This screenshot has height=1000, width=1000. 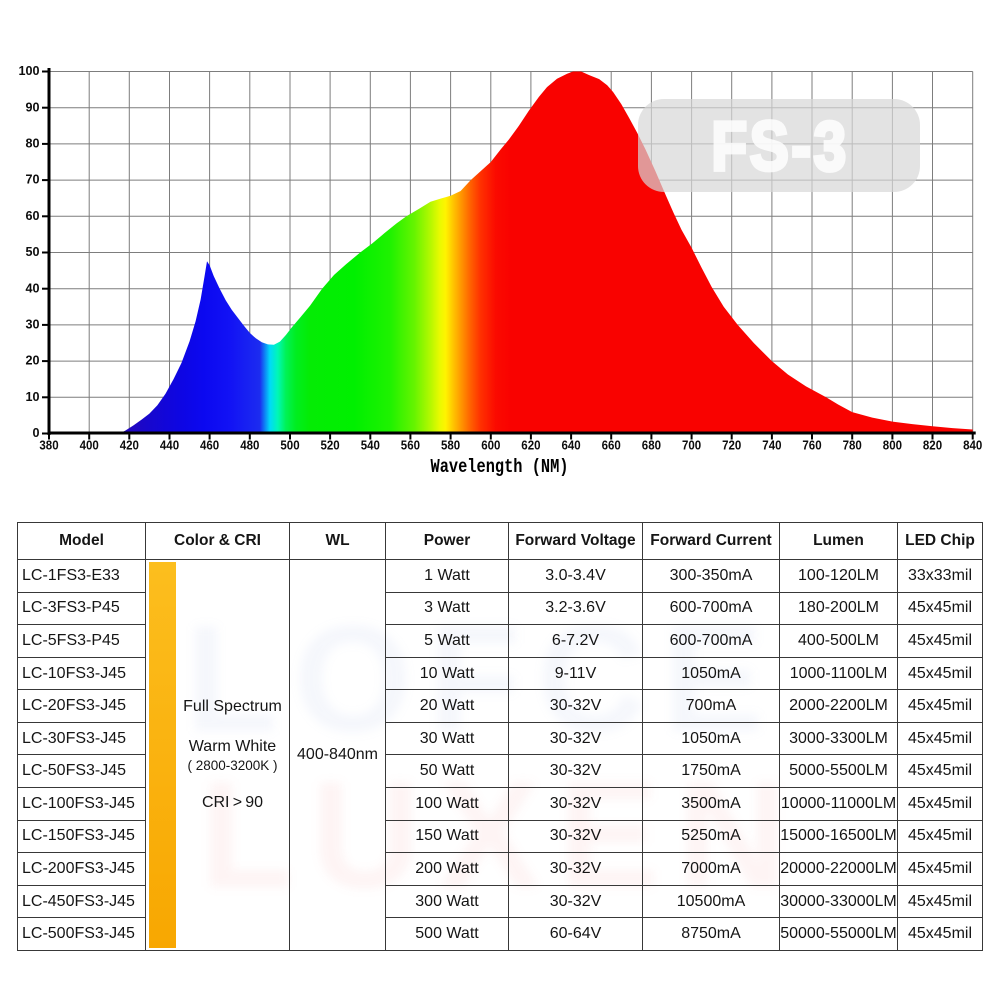 What do you see at coordinates (852, 445) in the screenshot?
I see `svg-text: 780` at bounding box center [852, 445].